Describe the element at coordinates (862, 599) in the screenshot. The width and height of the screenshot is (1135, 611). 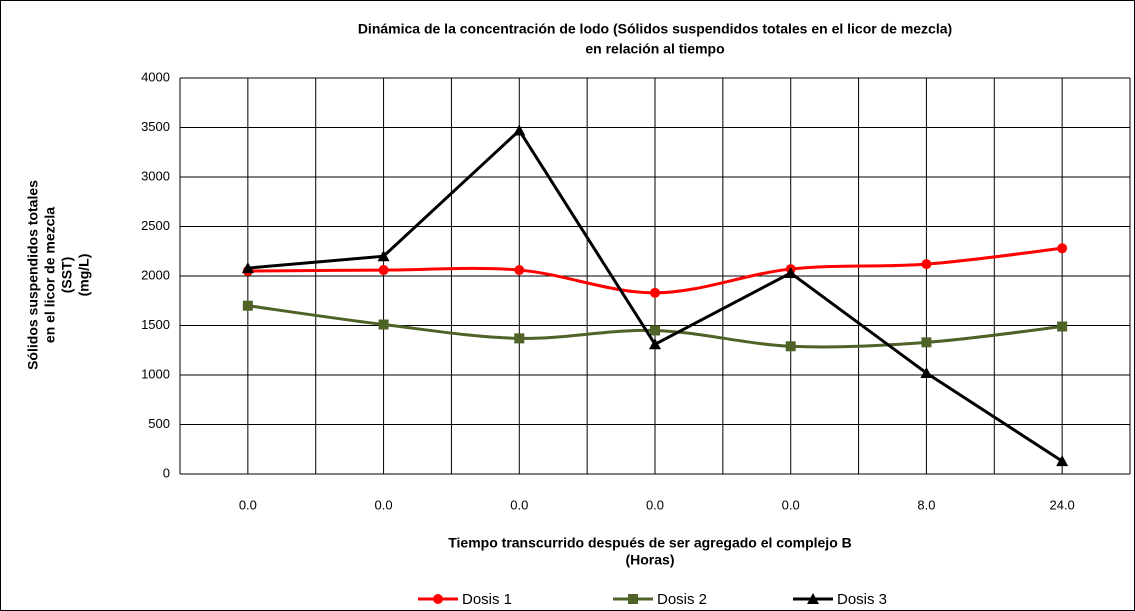
I see `legend-label: Dosis 3` at that location.